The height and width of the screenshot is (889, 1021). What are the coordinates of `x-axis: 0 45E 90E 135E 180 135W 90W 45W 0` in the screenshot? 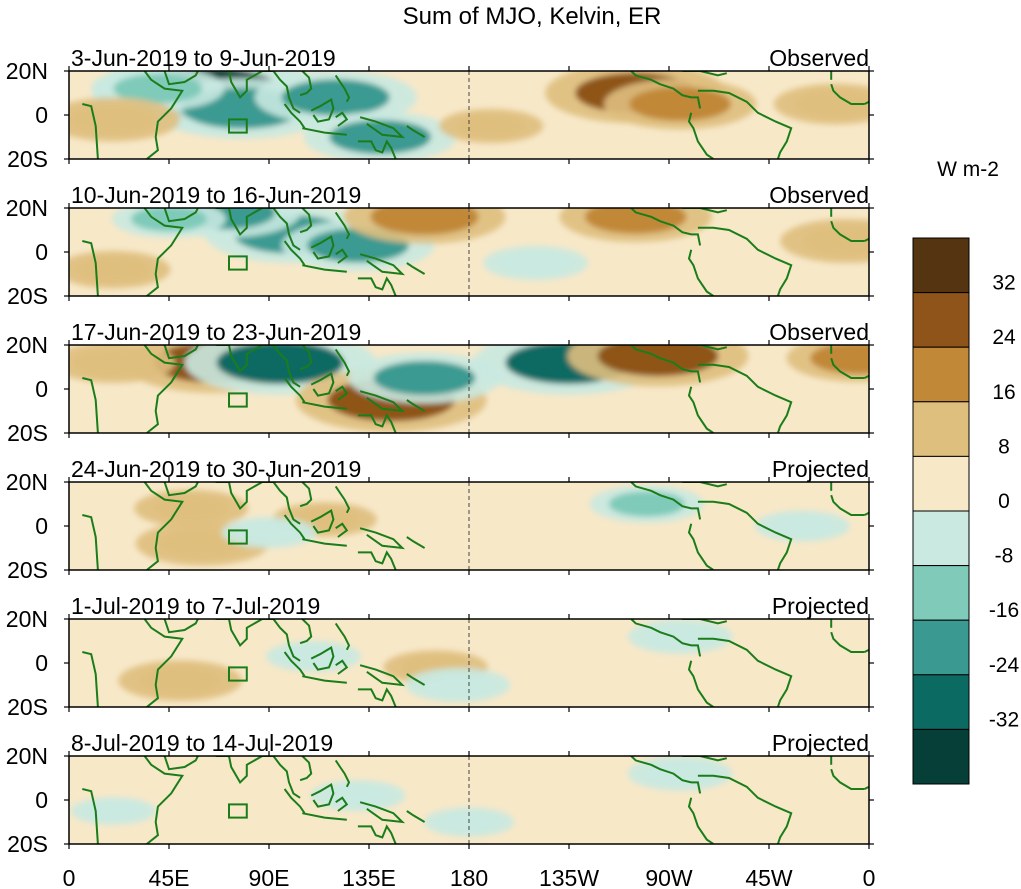 It's located at (469, 877).